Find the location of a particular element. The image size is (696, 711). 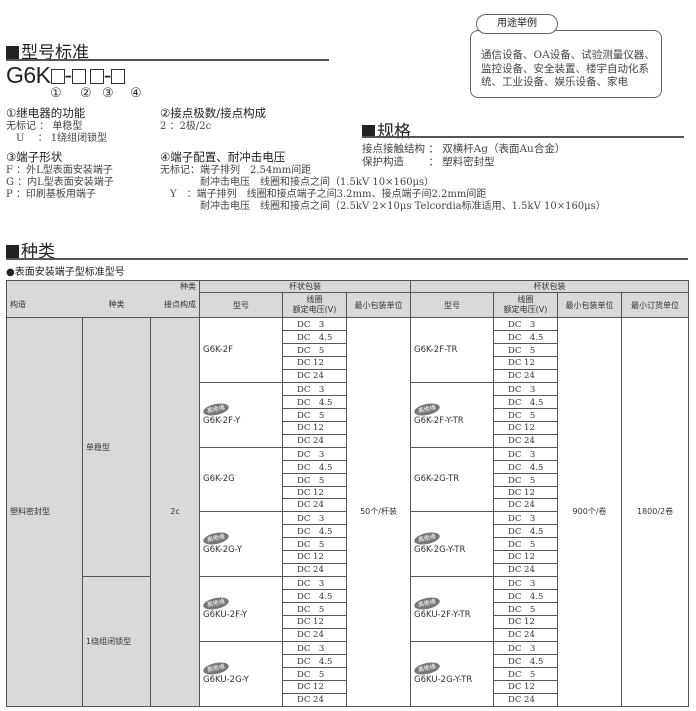

table-row: DC 4.5 DC 4.5 is located at coordinates (348, 401).